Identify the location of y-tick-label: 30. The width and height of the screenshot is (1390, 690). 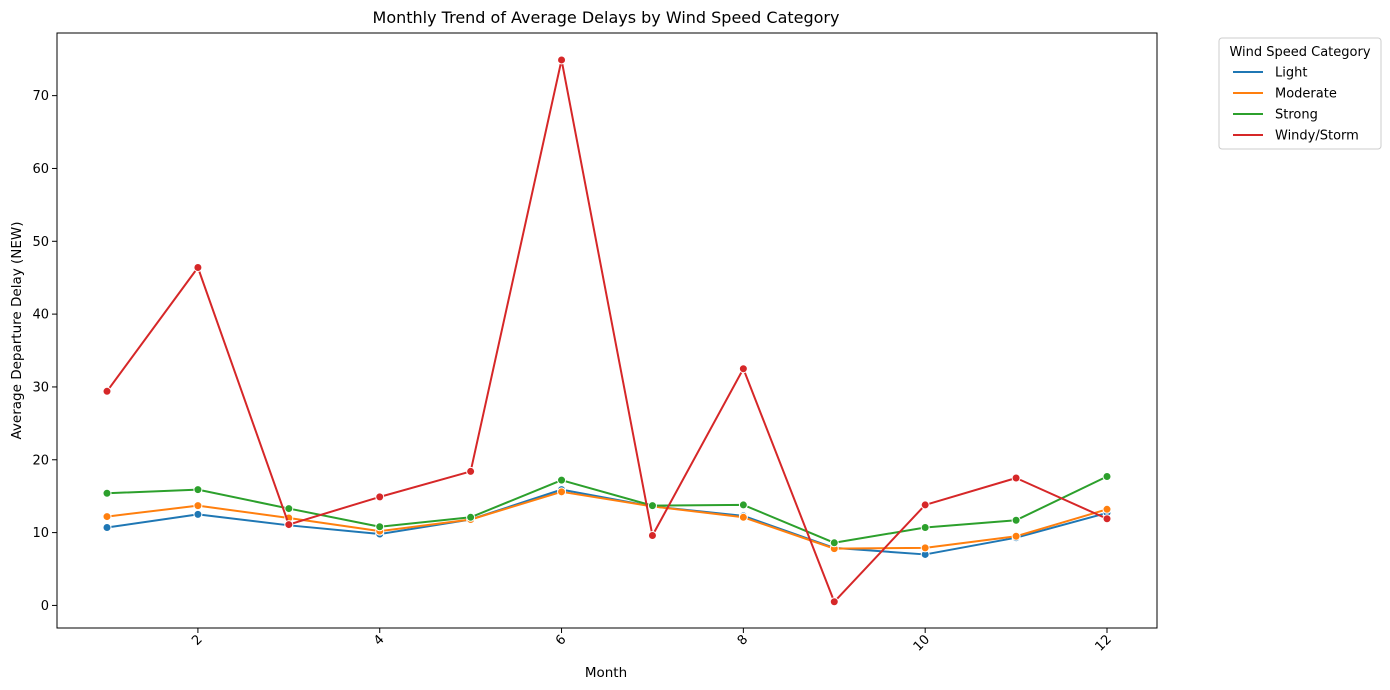
(40, 387).